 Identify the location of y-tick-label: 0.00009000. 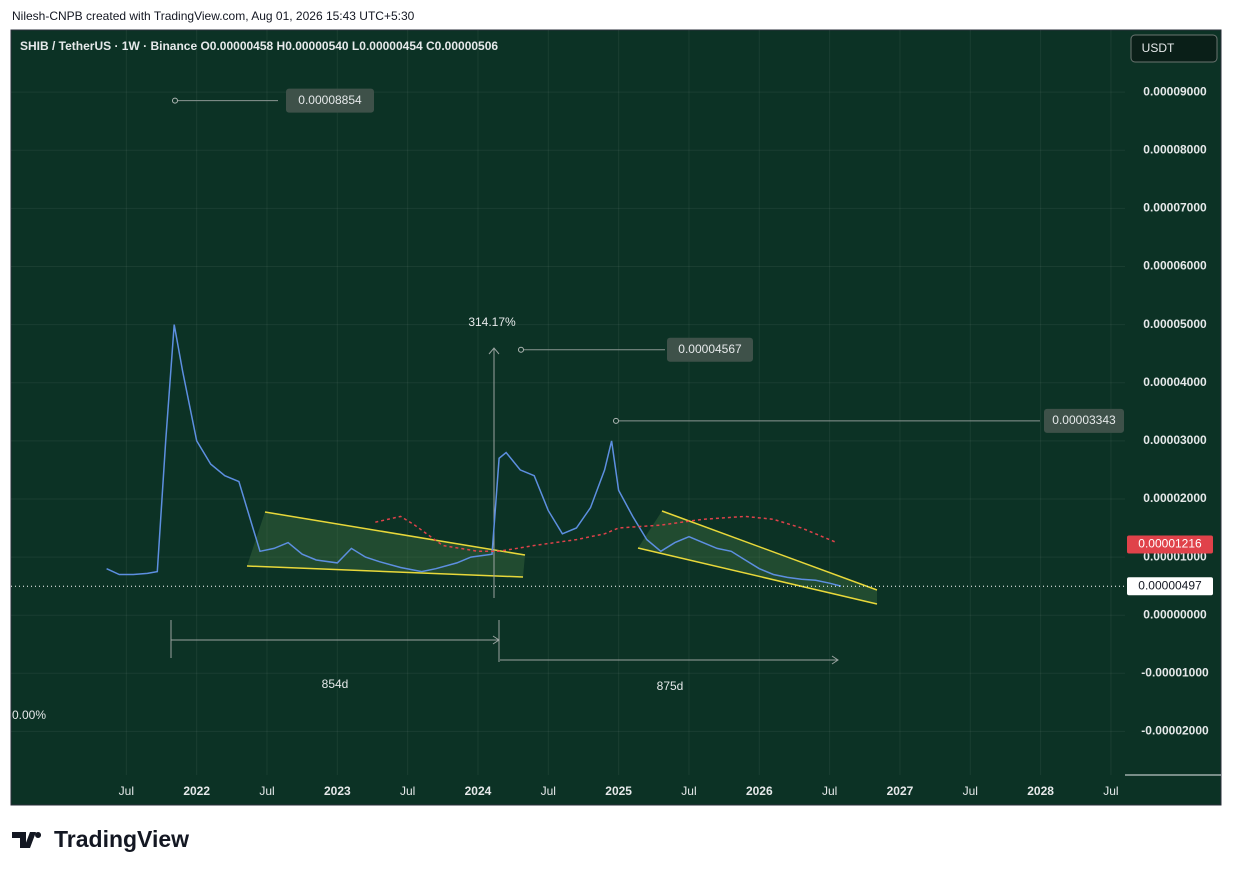
(1175, 91).